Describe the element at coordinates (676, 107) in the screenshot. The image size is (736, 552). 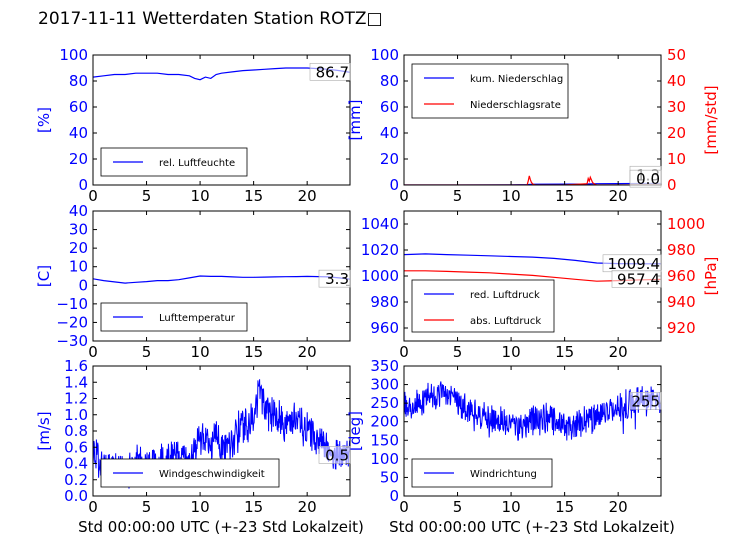
I see `y2-tick-label: 30` at that location.